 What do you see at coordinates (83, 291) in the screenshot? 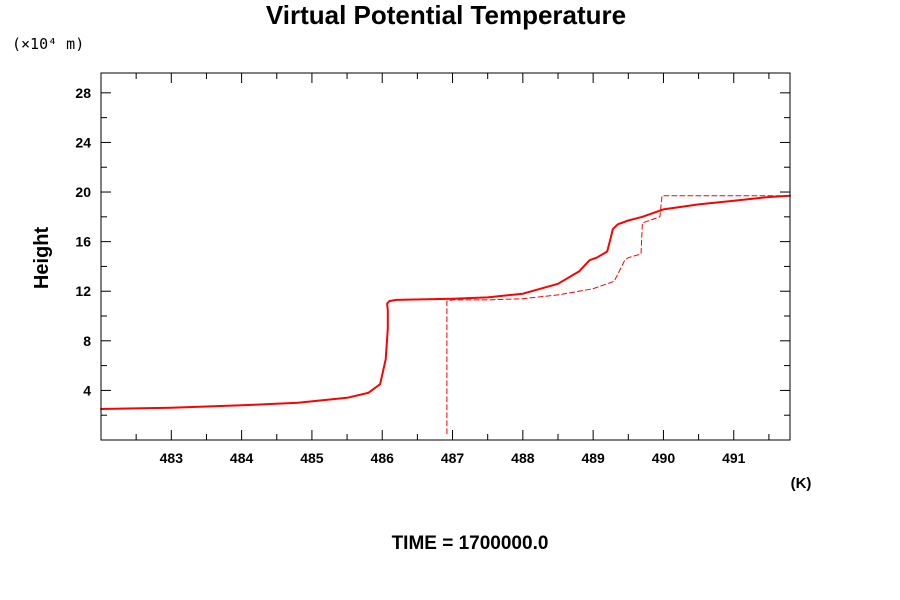
I see `y-tick-label: 12` at bounding box center [83, 291].